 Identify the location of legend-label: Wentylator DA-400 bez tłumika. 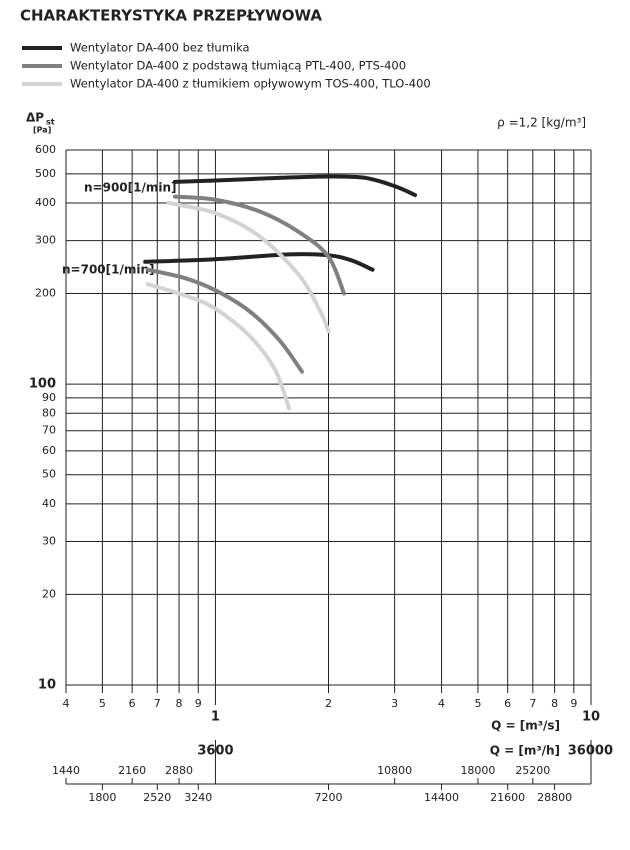
(160, 48).